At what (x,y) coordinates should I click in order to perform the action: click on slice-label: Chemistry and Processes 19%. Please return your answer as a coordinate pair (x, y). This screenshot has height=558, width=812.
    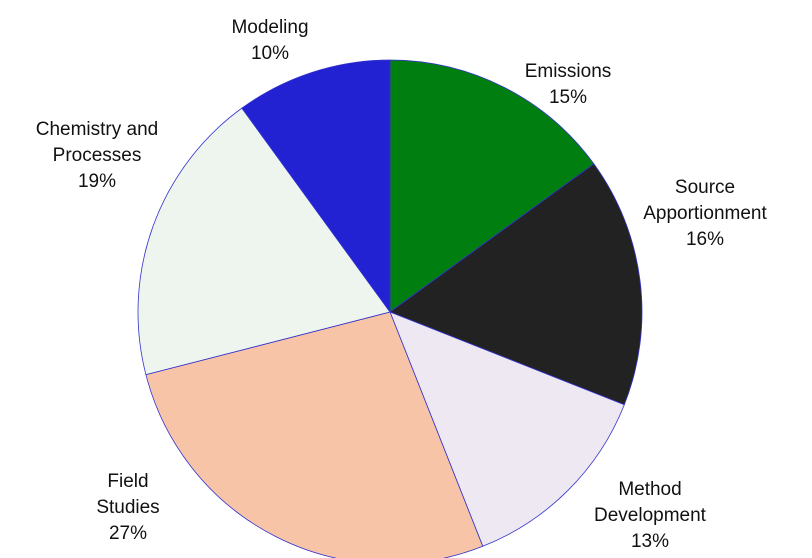
    Looking at the image, I should click on (97, 156).